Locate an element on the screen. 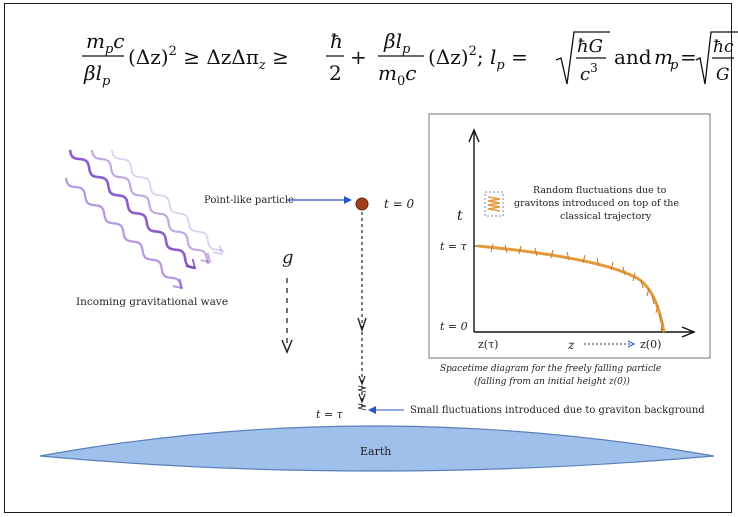 The height and width of the screenshot is (517, 738). particle-dot is located at coordinates (362, 204).